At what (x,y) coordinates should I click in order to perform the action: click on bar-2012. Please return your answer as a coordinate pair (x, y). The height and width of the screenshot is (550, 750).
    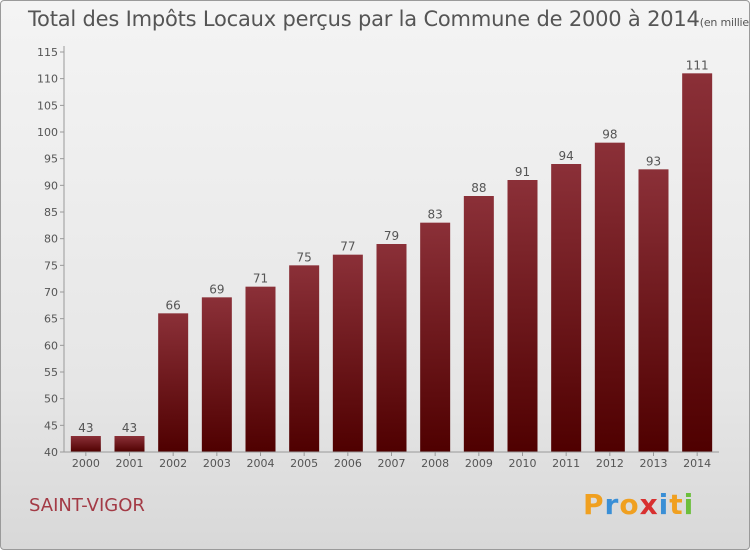
    Looking at the image, I should click on (609, 297).